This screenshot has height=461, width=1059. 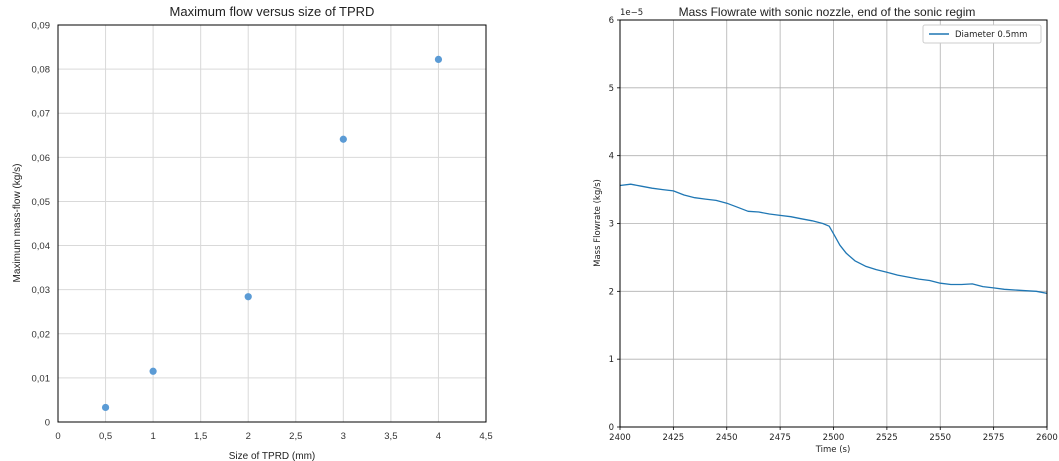 I want to click on x-tick-label: 0, so click(x=57, y=436).